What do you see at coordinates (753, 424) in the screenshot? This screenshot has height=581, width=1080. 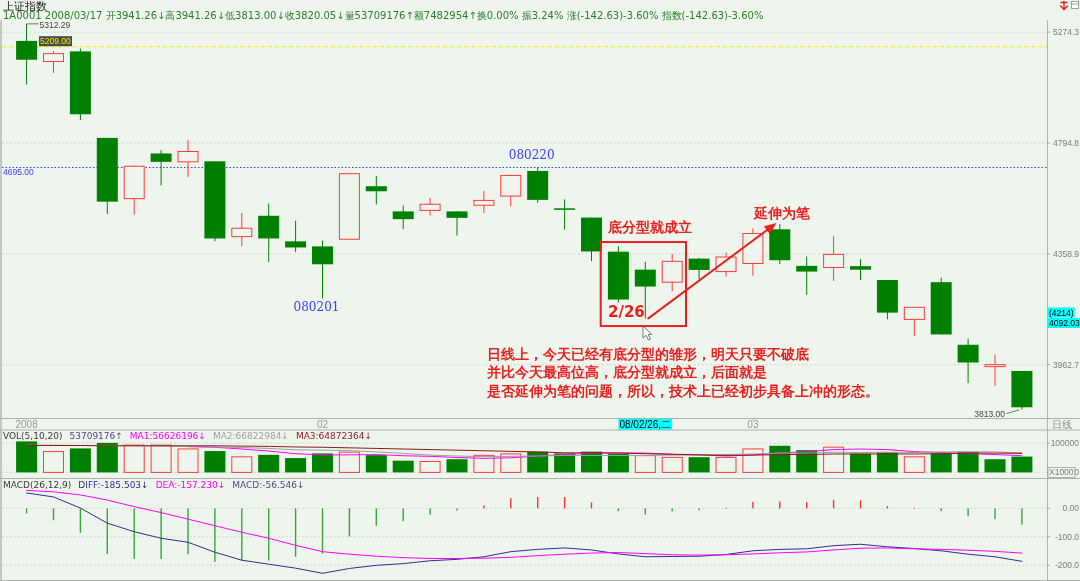 I see `x-tick-label: 03` at bounding box center [753, 424].